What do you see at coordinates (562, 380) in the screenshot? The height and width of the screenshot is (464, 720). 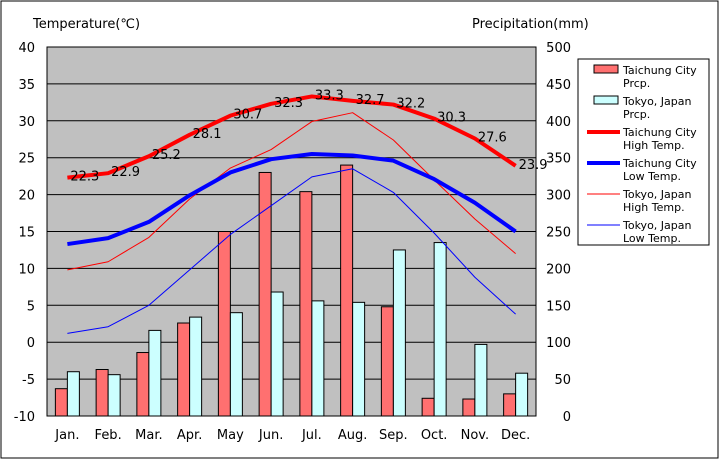 I see `right-tick-label: 50` at bounding box center [562, 380].